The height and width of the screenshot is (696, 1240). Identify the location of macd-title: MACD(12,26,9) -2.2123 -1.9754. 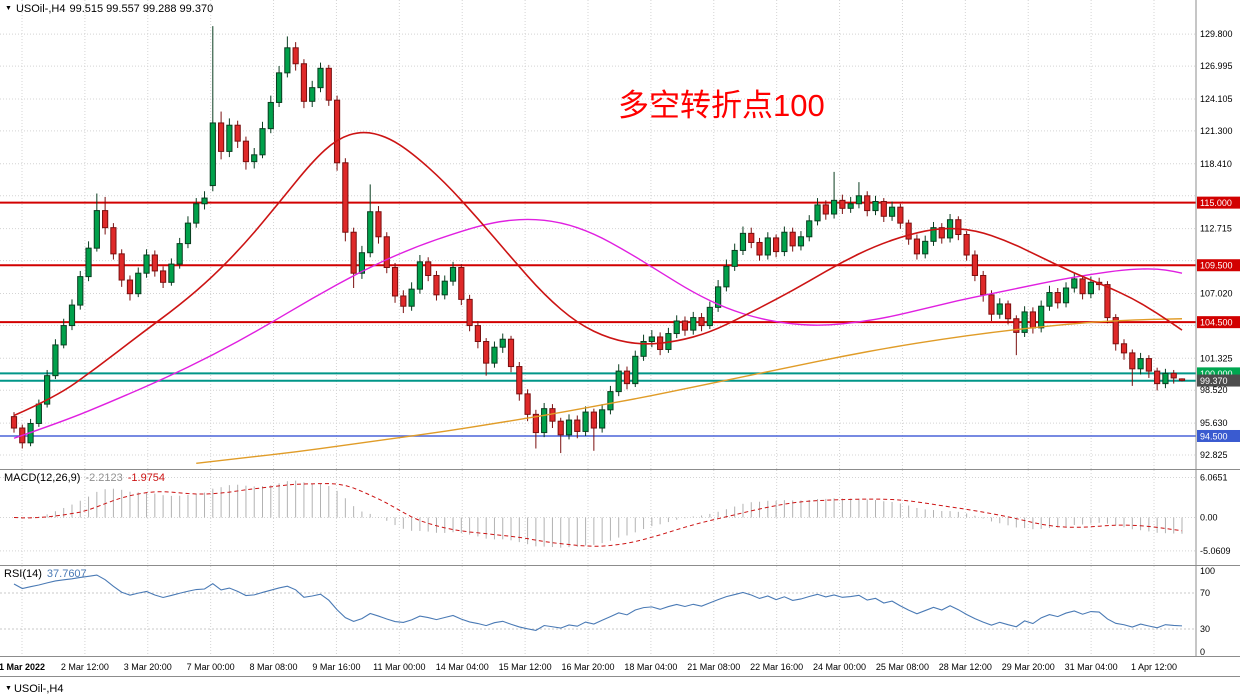
(87, 478).